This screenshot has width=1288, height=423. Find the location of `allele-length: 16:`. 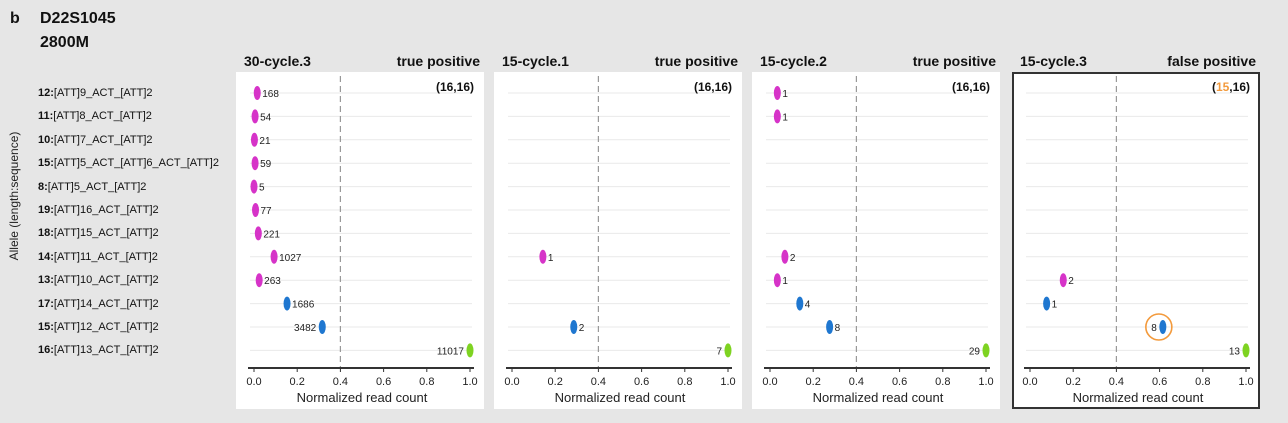

allele-length: 16: is located at coordinates (46, 350).